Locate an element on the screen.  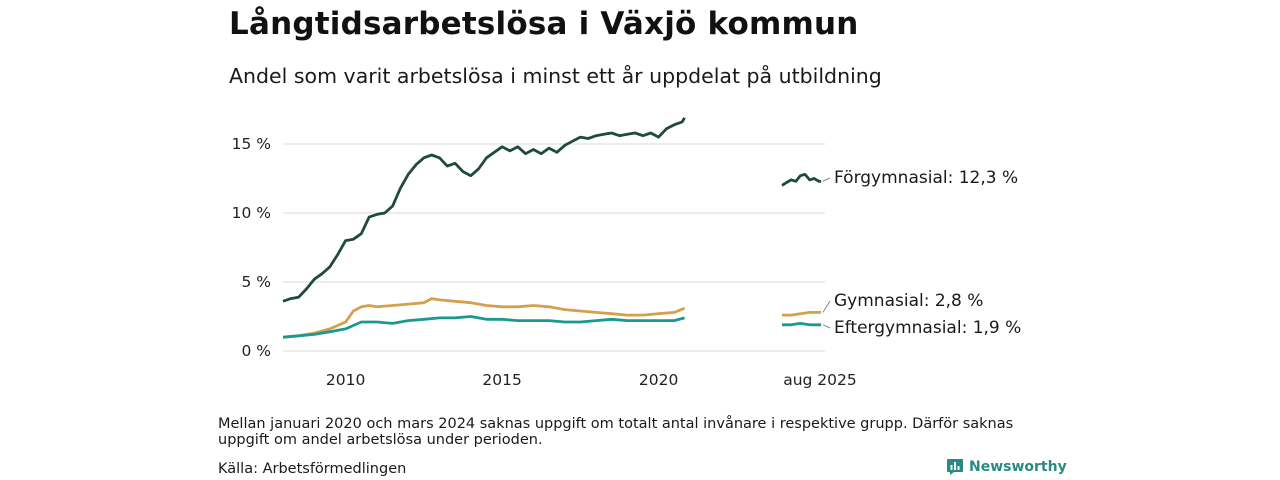
x-tick-label: aug 2025 is located at coordinates (820, 380).